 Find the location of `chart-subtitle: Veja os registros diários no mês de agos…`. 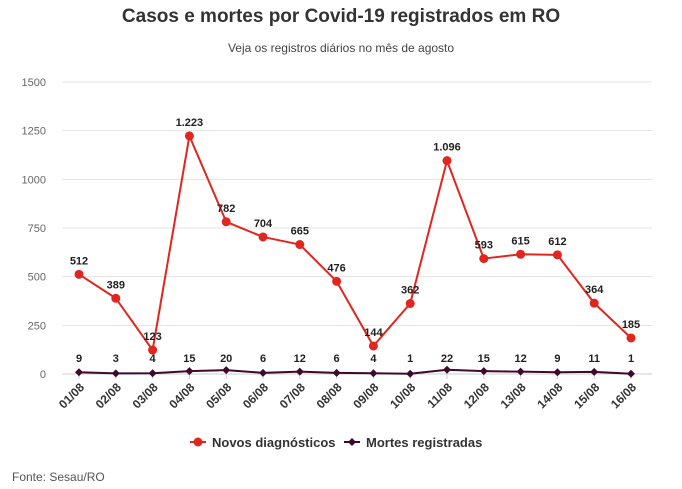

chart-subtitle: Veja os registros diários no mês de agos… is located at coordinates (341, 48).